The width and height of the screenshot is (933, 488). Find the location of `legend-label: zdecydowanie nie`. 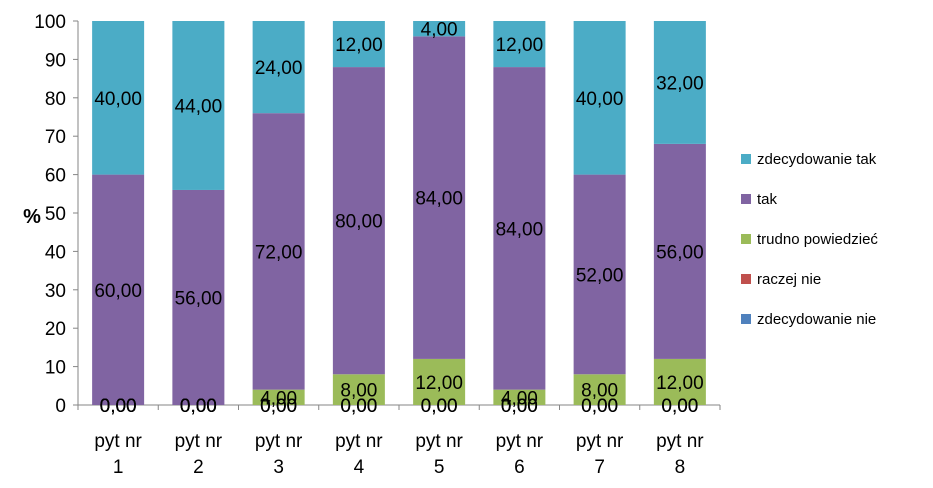

legend-label: zdecydowanie nie is located at coordinates (816, 319).